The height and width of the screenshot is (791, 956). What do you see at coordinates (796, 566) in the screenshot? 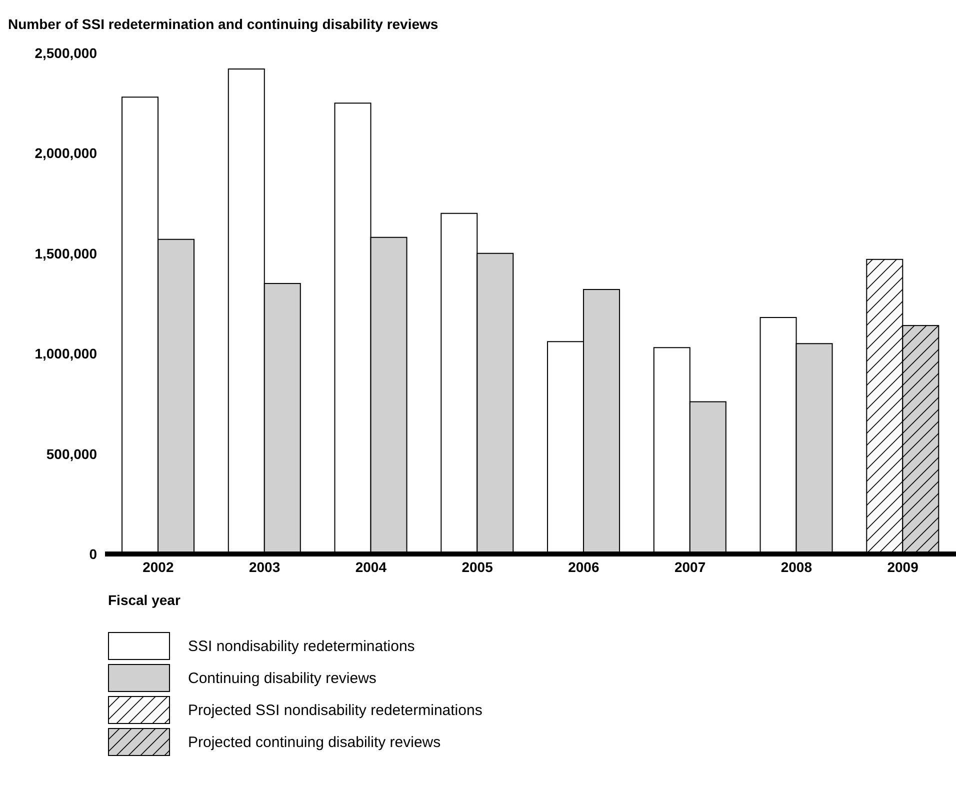
I see `x-tick-label: 2008` at bounding box center [796, 566].